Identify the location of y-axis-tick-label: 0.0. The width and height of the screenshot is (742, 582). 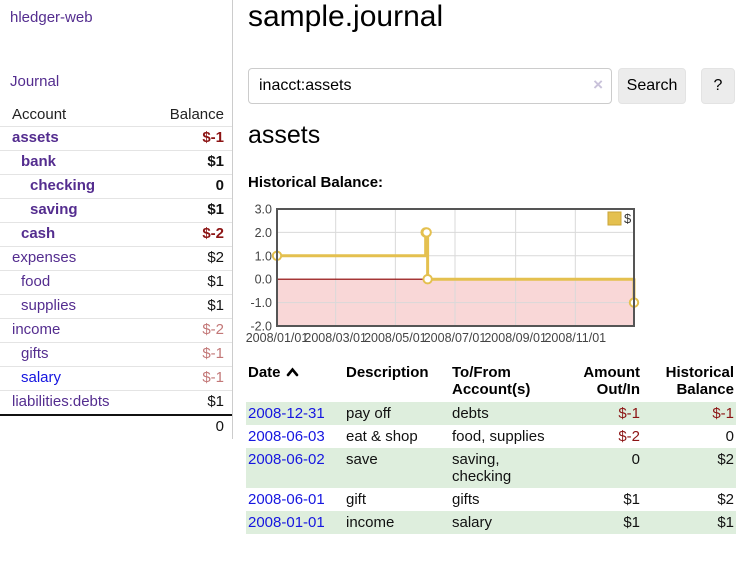
(263, 280).